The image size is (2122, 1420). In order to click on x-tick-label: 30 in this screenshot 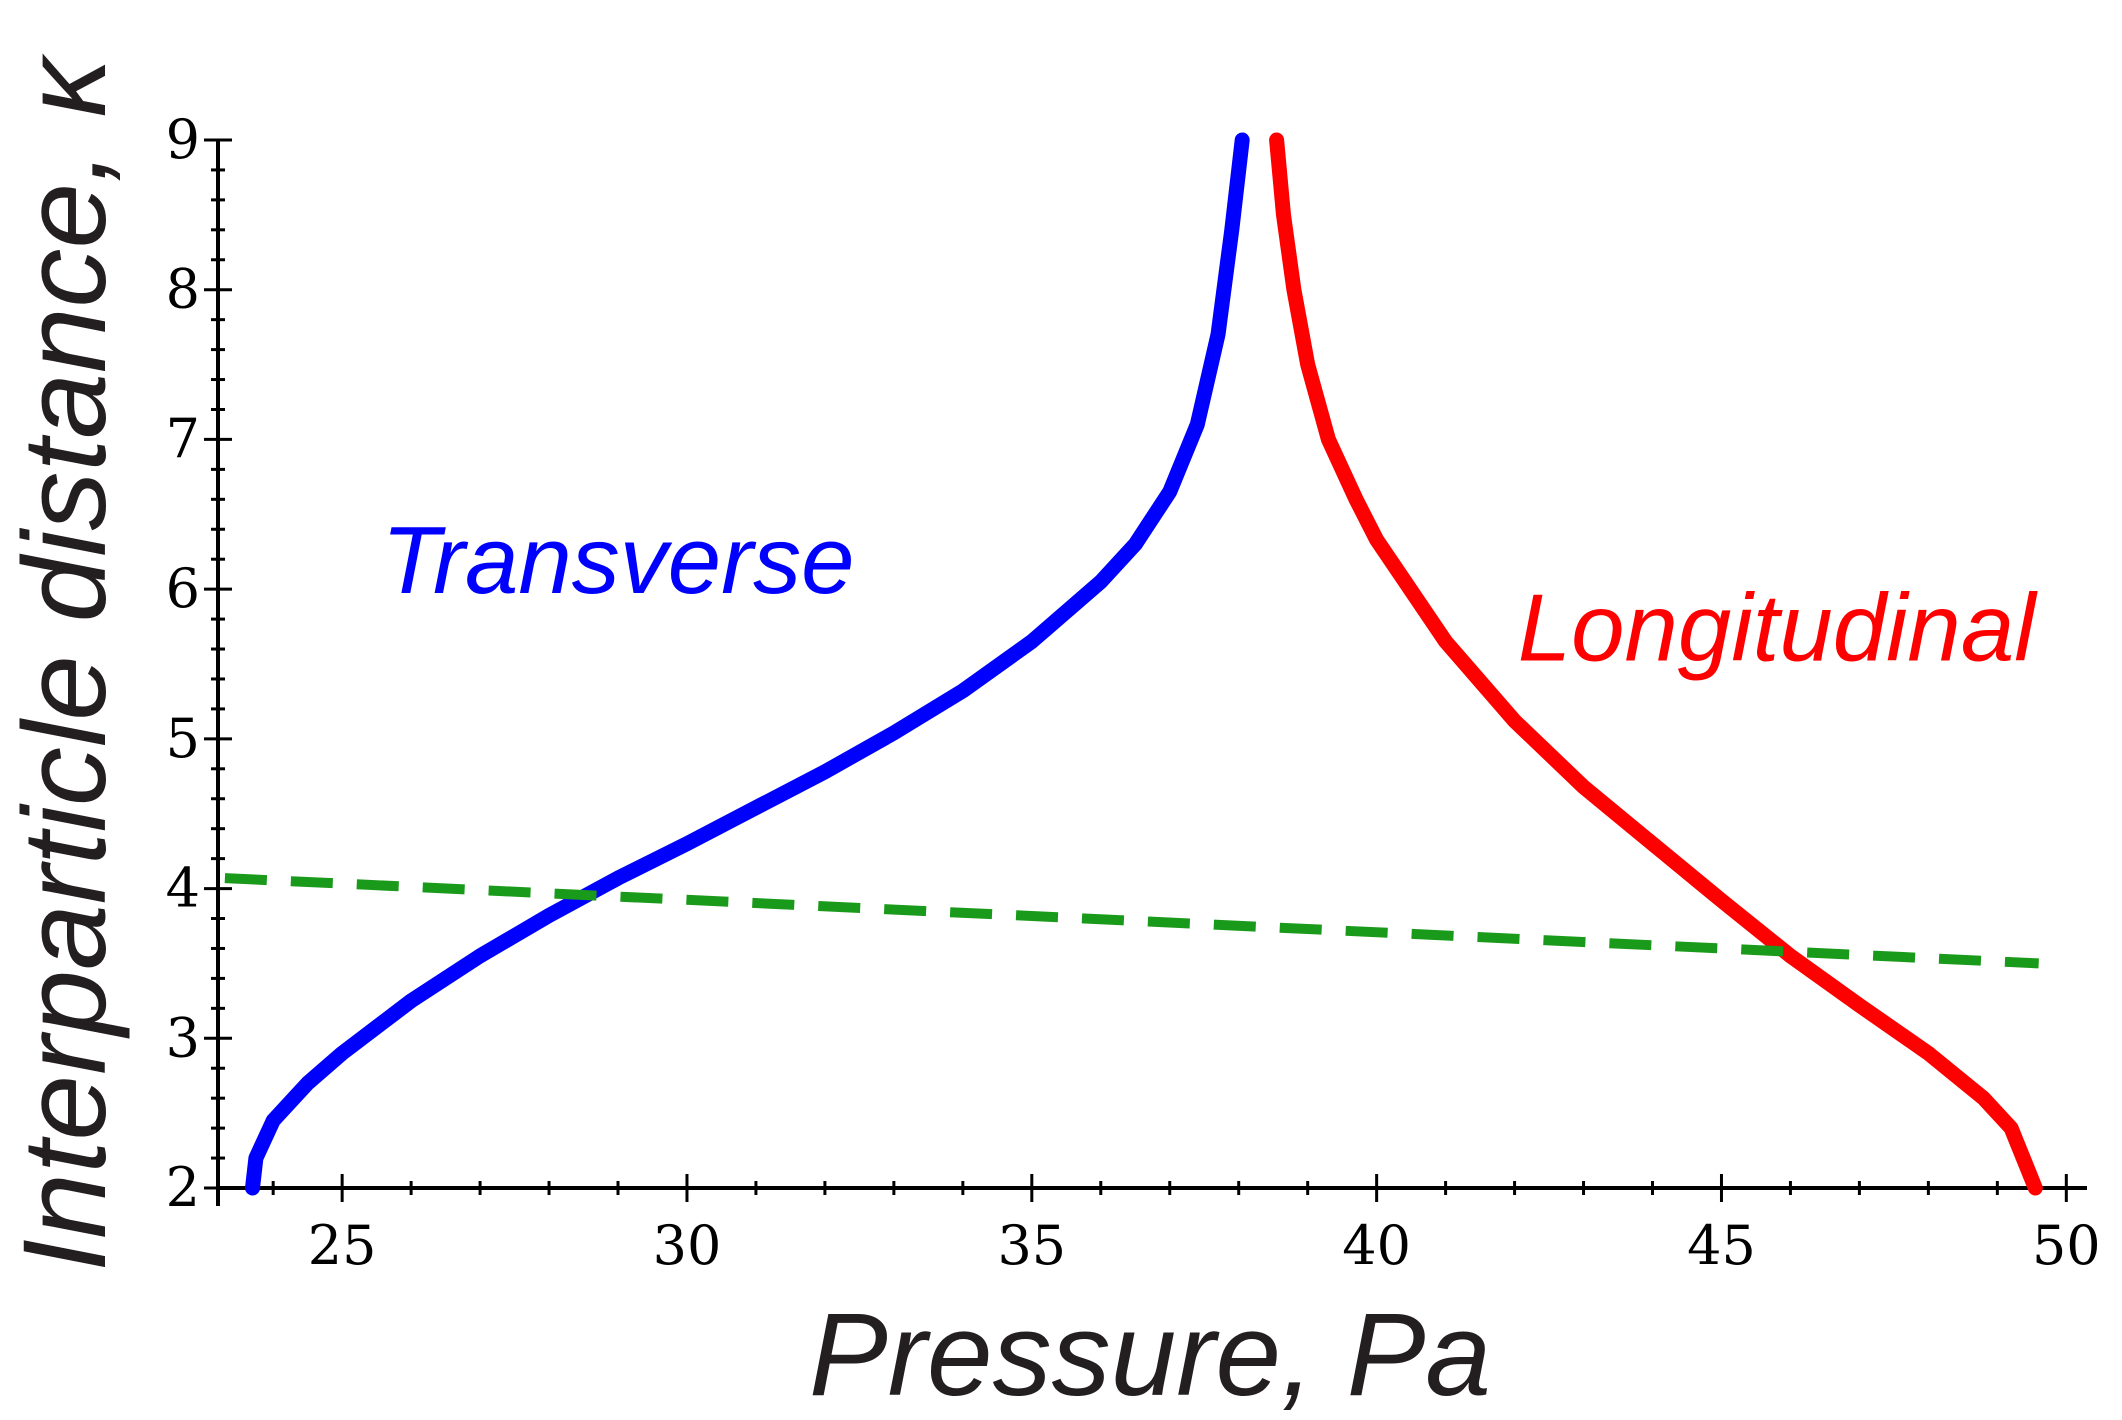, I will do `click(687, 1245)`.